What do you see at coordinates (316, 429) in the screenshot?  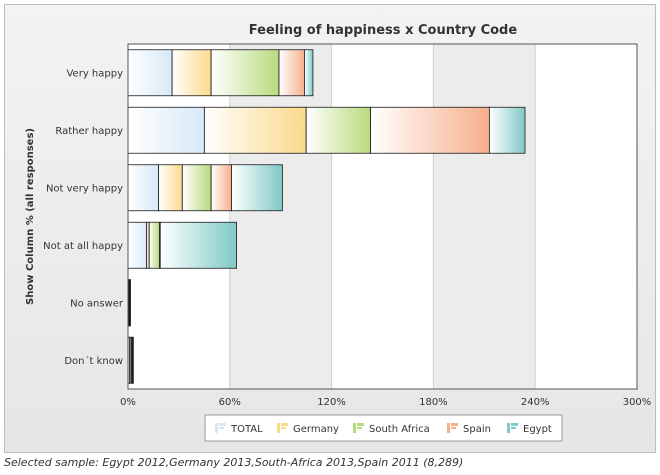 I see `legend-item-germany: Germany` at bounding box center [316, 429].